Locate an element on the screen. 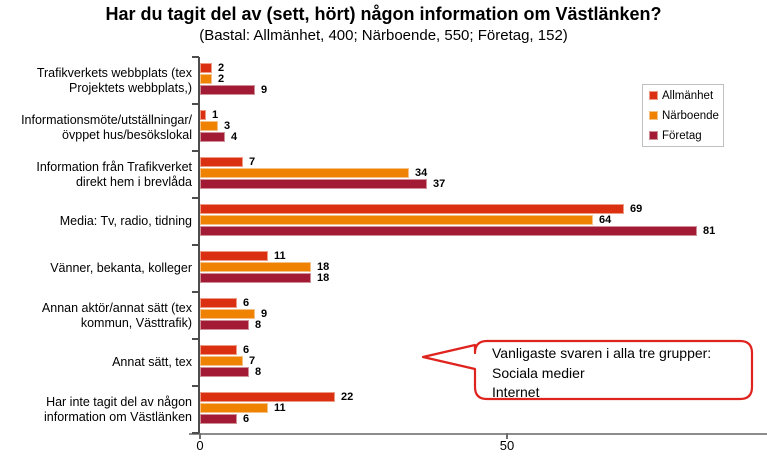 This screenshot has height=459, width=767. callout-line: Internet is located at coordinates (516, 392).